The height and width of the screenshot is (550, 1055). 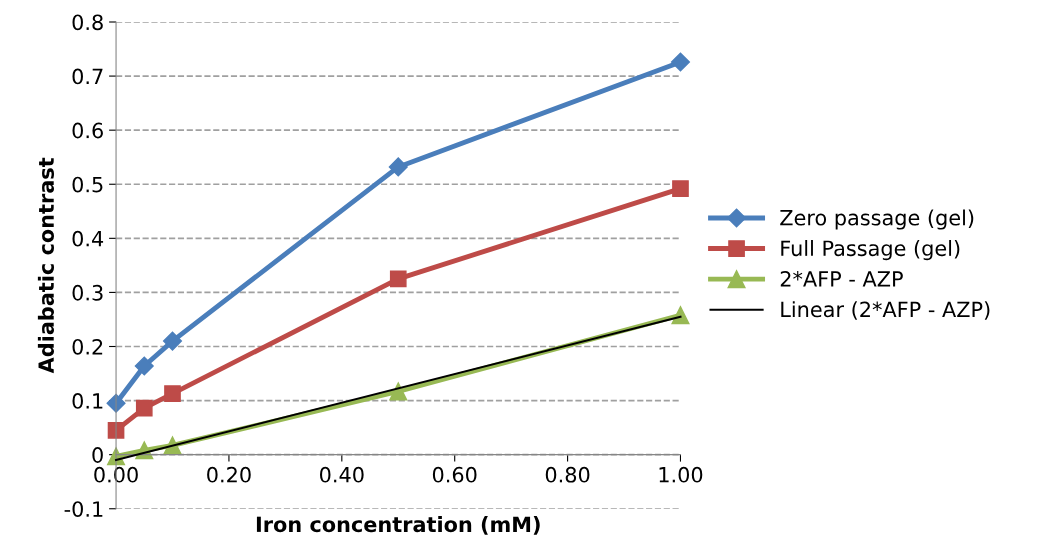 I want to click on y-tick-label: 0.6, so click(x=87, y=130).